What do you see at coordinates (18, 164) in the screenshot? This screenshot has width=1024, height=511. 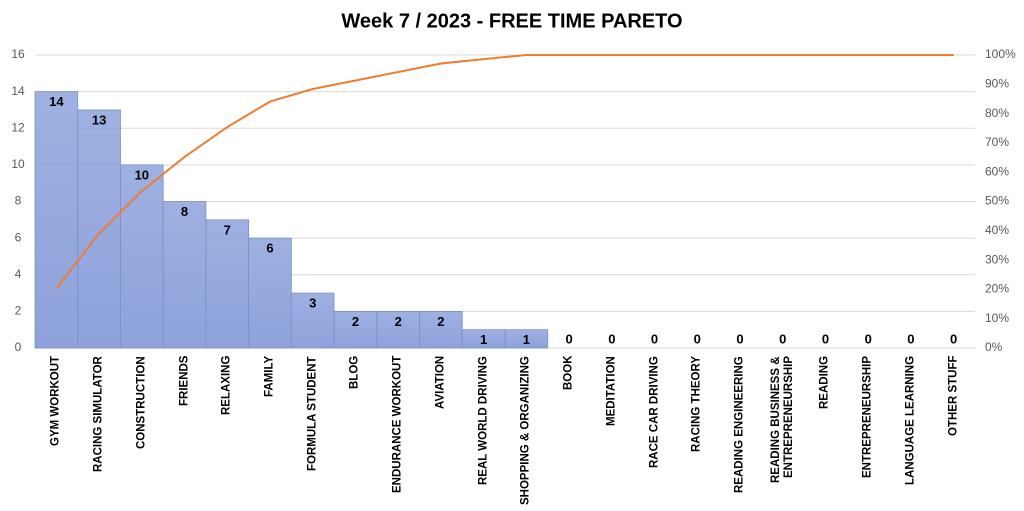 I see `y-tick-label: 10` at bounding box center [18, 164].